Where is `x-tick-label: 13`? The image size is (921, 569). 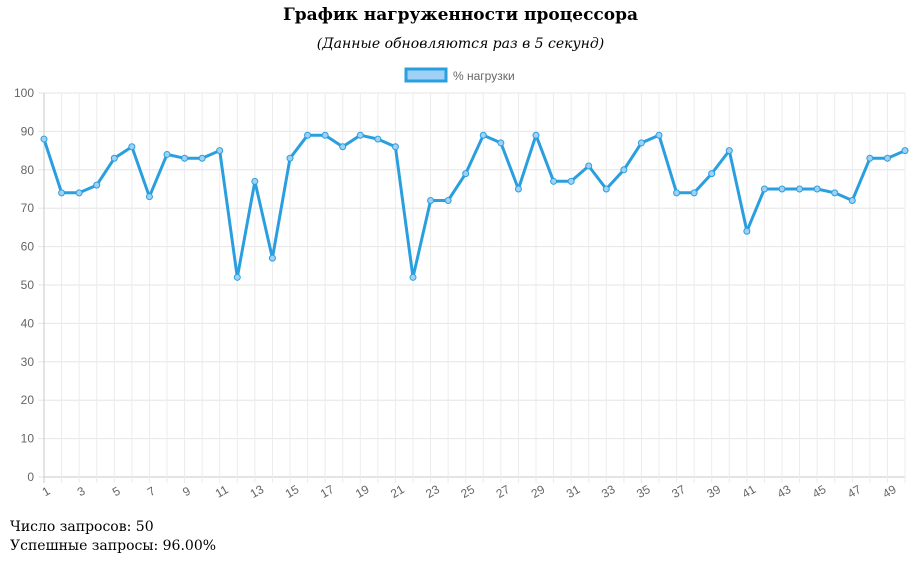
x-tick-label: 13 is located at coordinates (257, 491).